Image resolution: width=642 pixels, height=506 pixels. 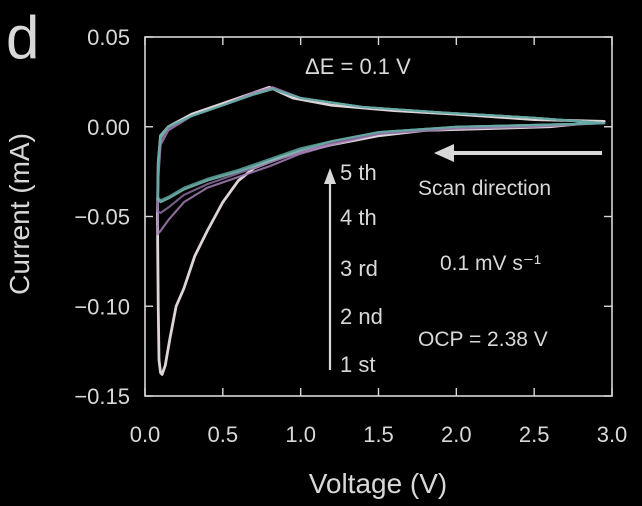 What do you see at coordinates (108, 37) in the screenshot?
I see `y-tick-label: 0.05` at bounding box center [108, 37].